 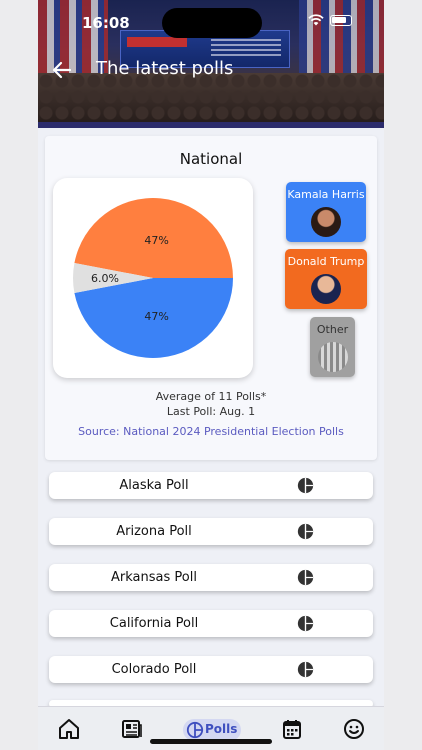 What do you see at coordinates (292, 729) in the screenshot?
I see `calendar-icon` at bounding box center [292, 729].